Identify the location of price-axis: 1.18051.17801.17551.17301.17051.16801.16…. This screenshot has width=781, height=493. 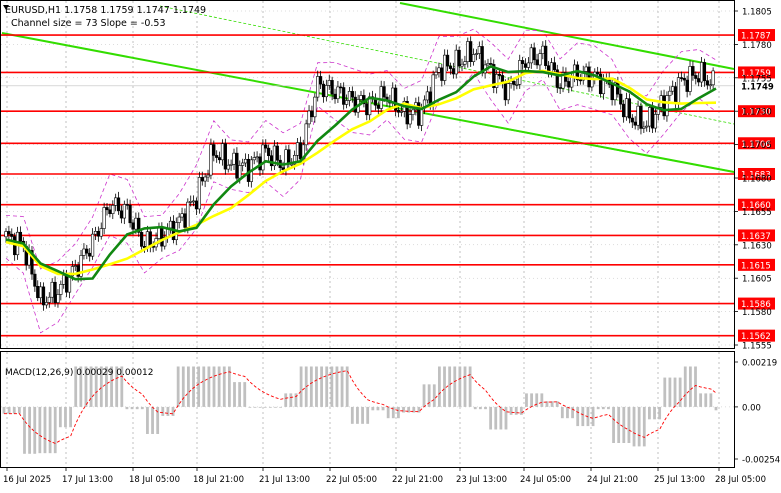
(753, 180).